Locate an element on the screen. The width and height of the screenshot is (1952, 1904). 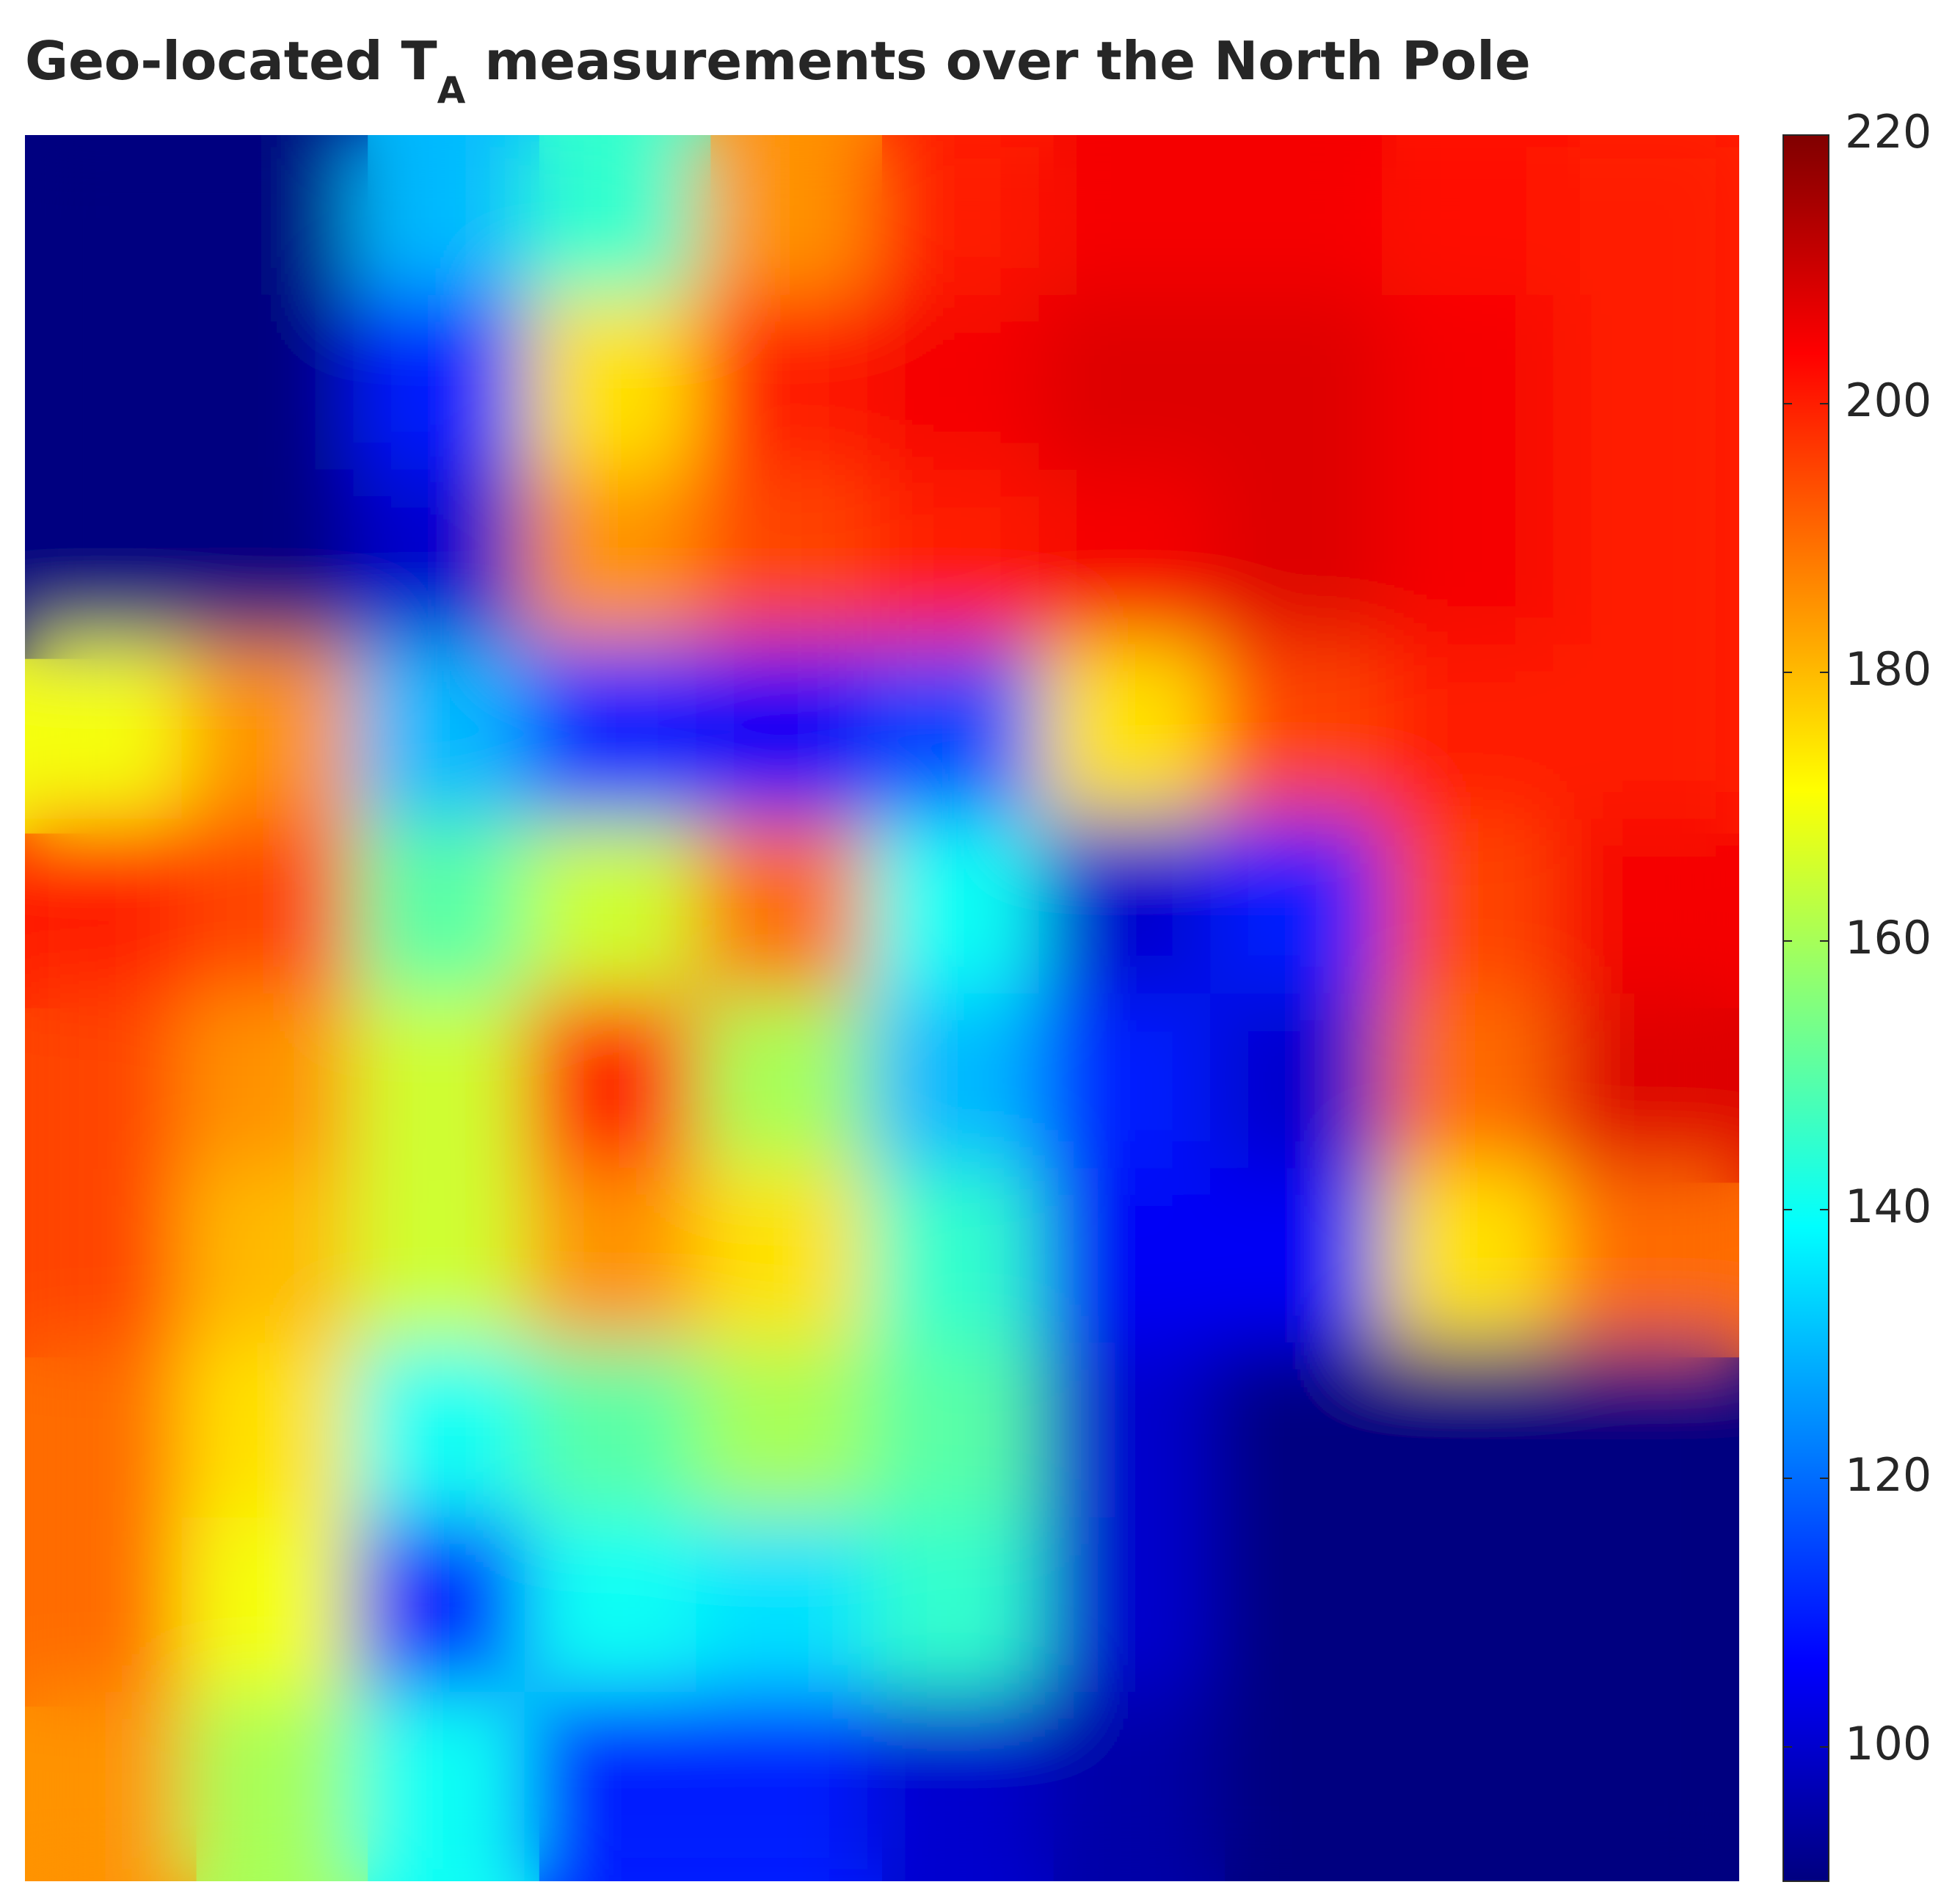
colorbar-tick-label: 140 is located at coordinates (1888, 1207).